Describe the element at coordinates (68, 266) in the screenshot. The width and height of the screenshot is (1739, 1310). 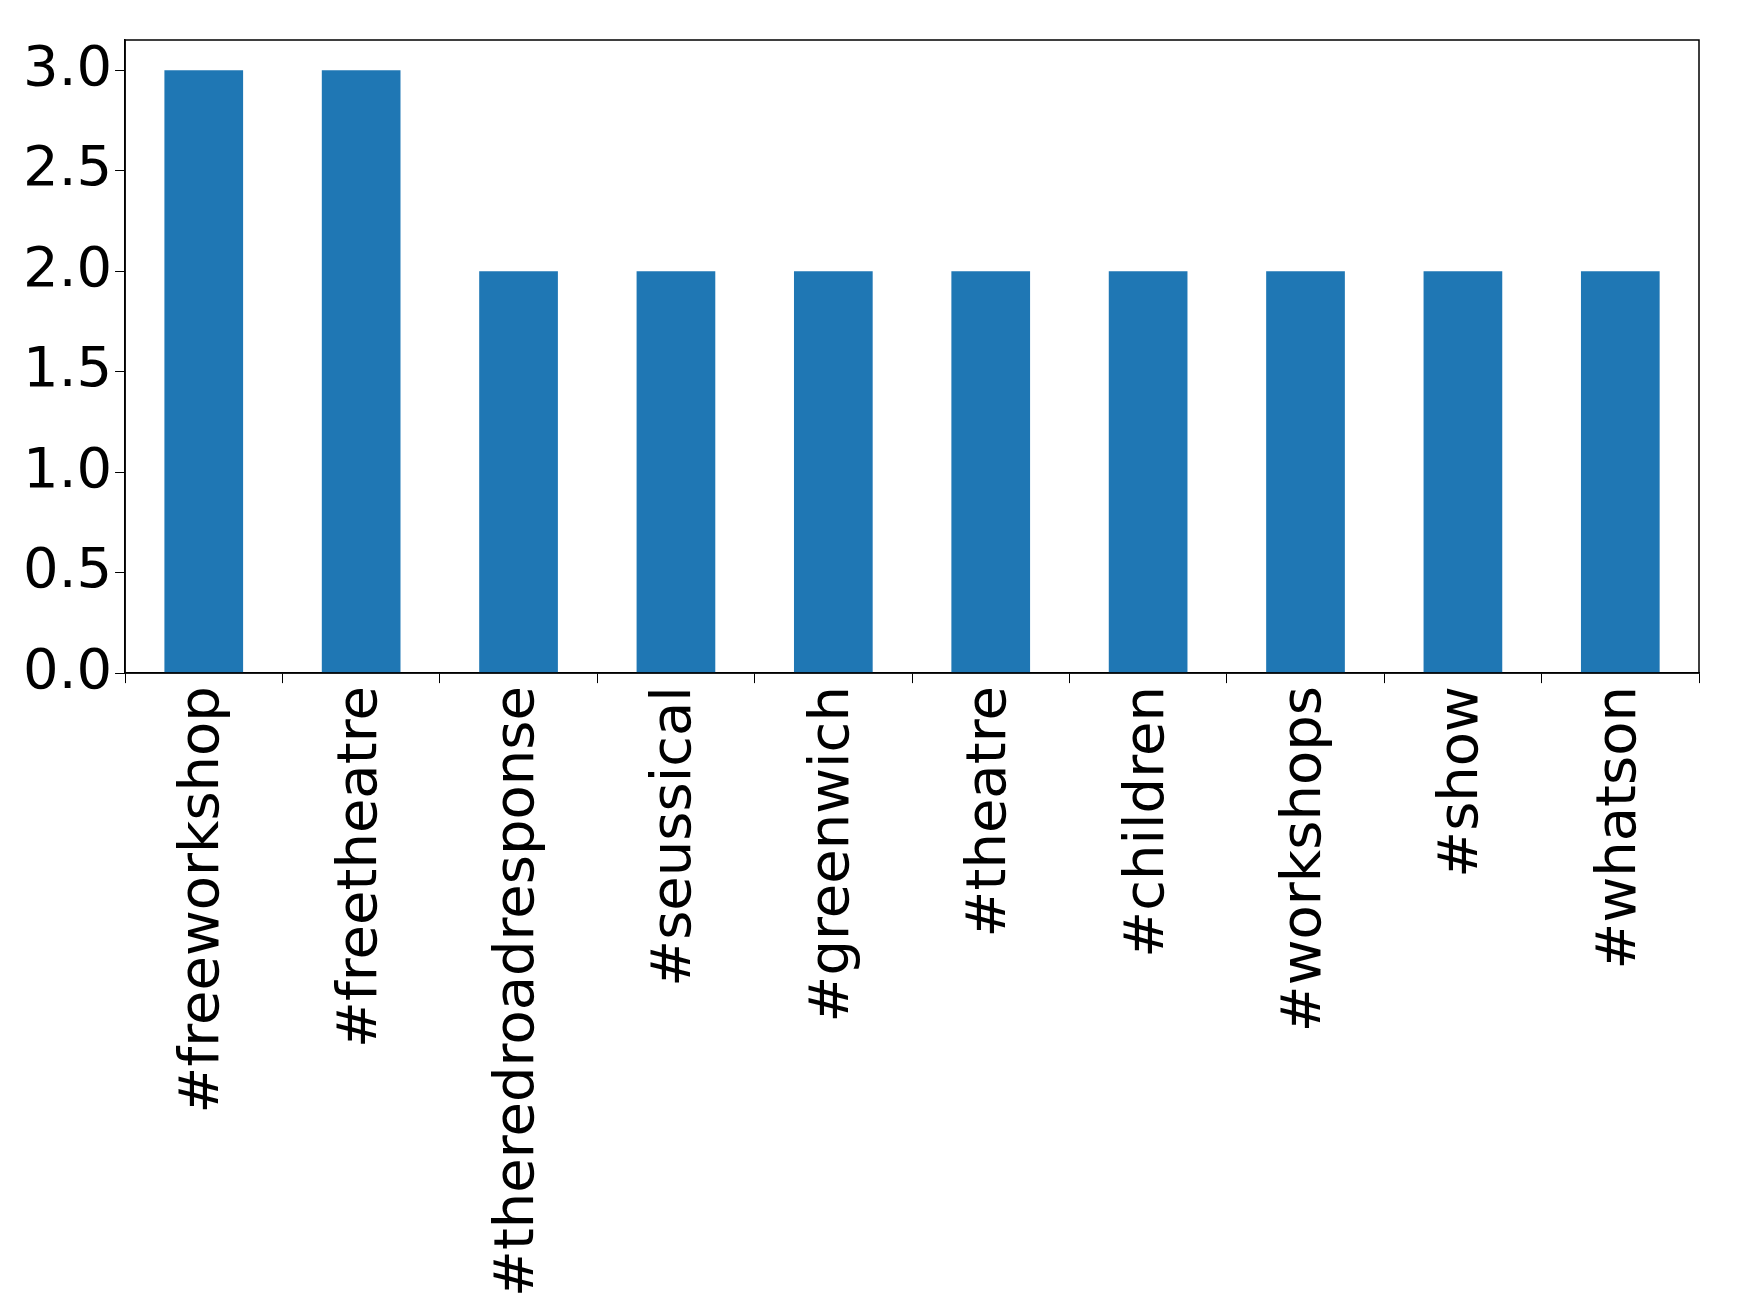
I see `y-tick-label: 2.0` at that location.